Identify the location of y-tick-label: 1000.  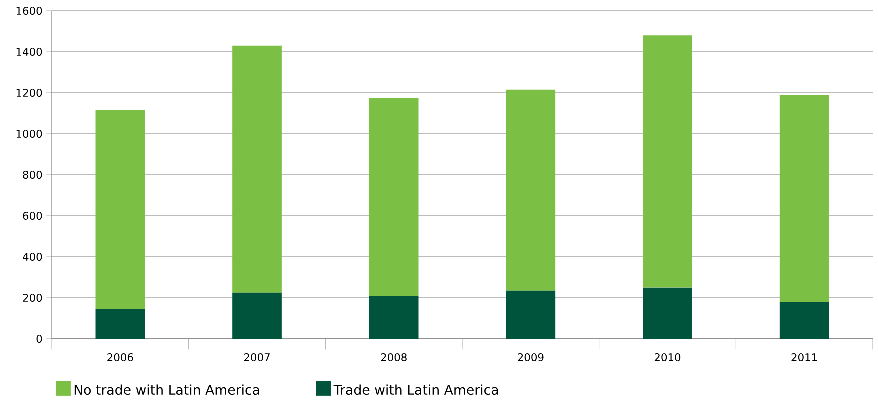
(29, 134).